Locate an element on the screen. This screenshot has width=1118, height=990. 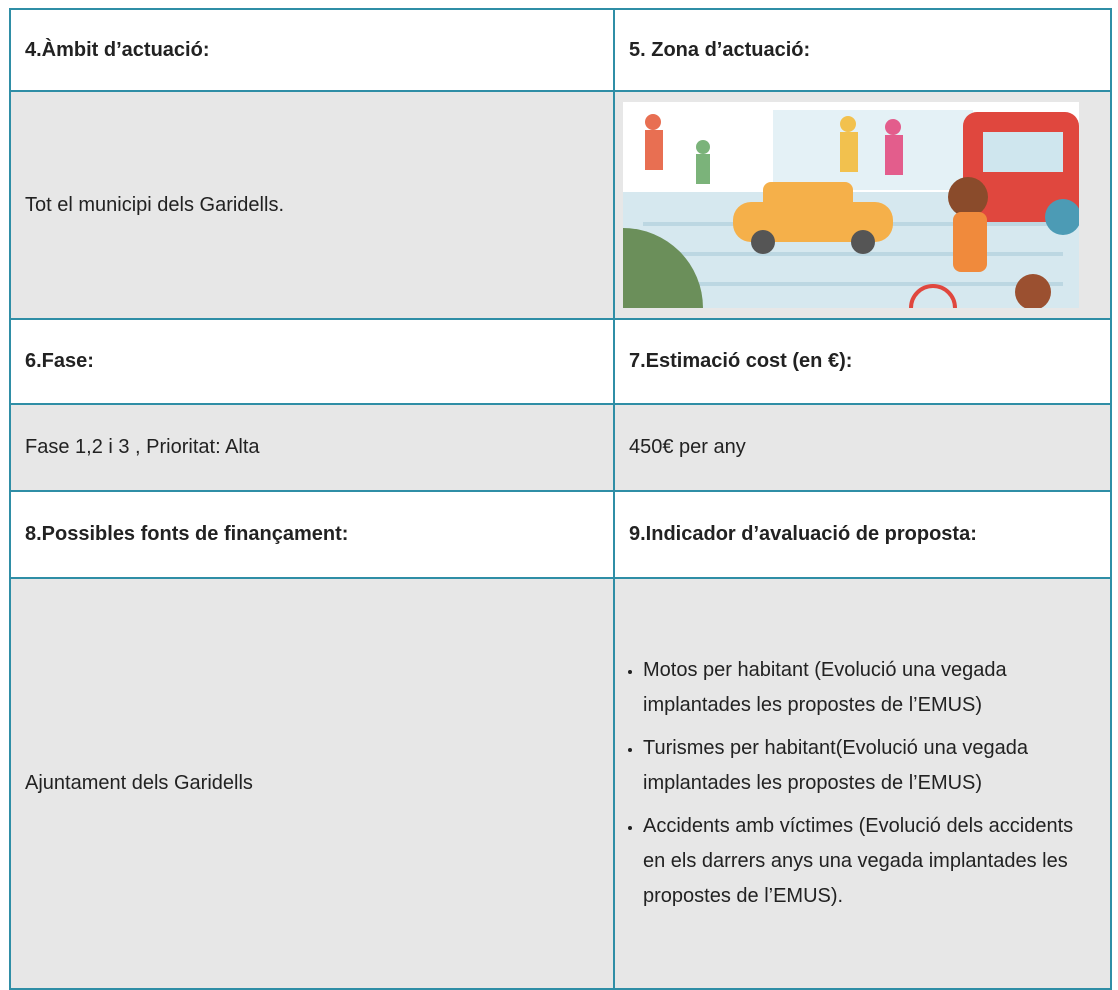
header-cell: 5. Zona d’actuació: is located at coordinates (862, 50).